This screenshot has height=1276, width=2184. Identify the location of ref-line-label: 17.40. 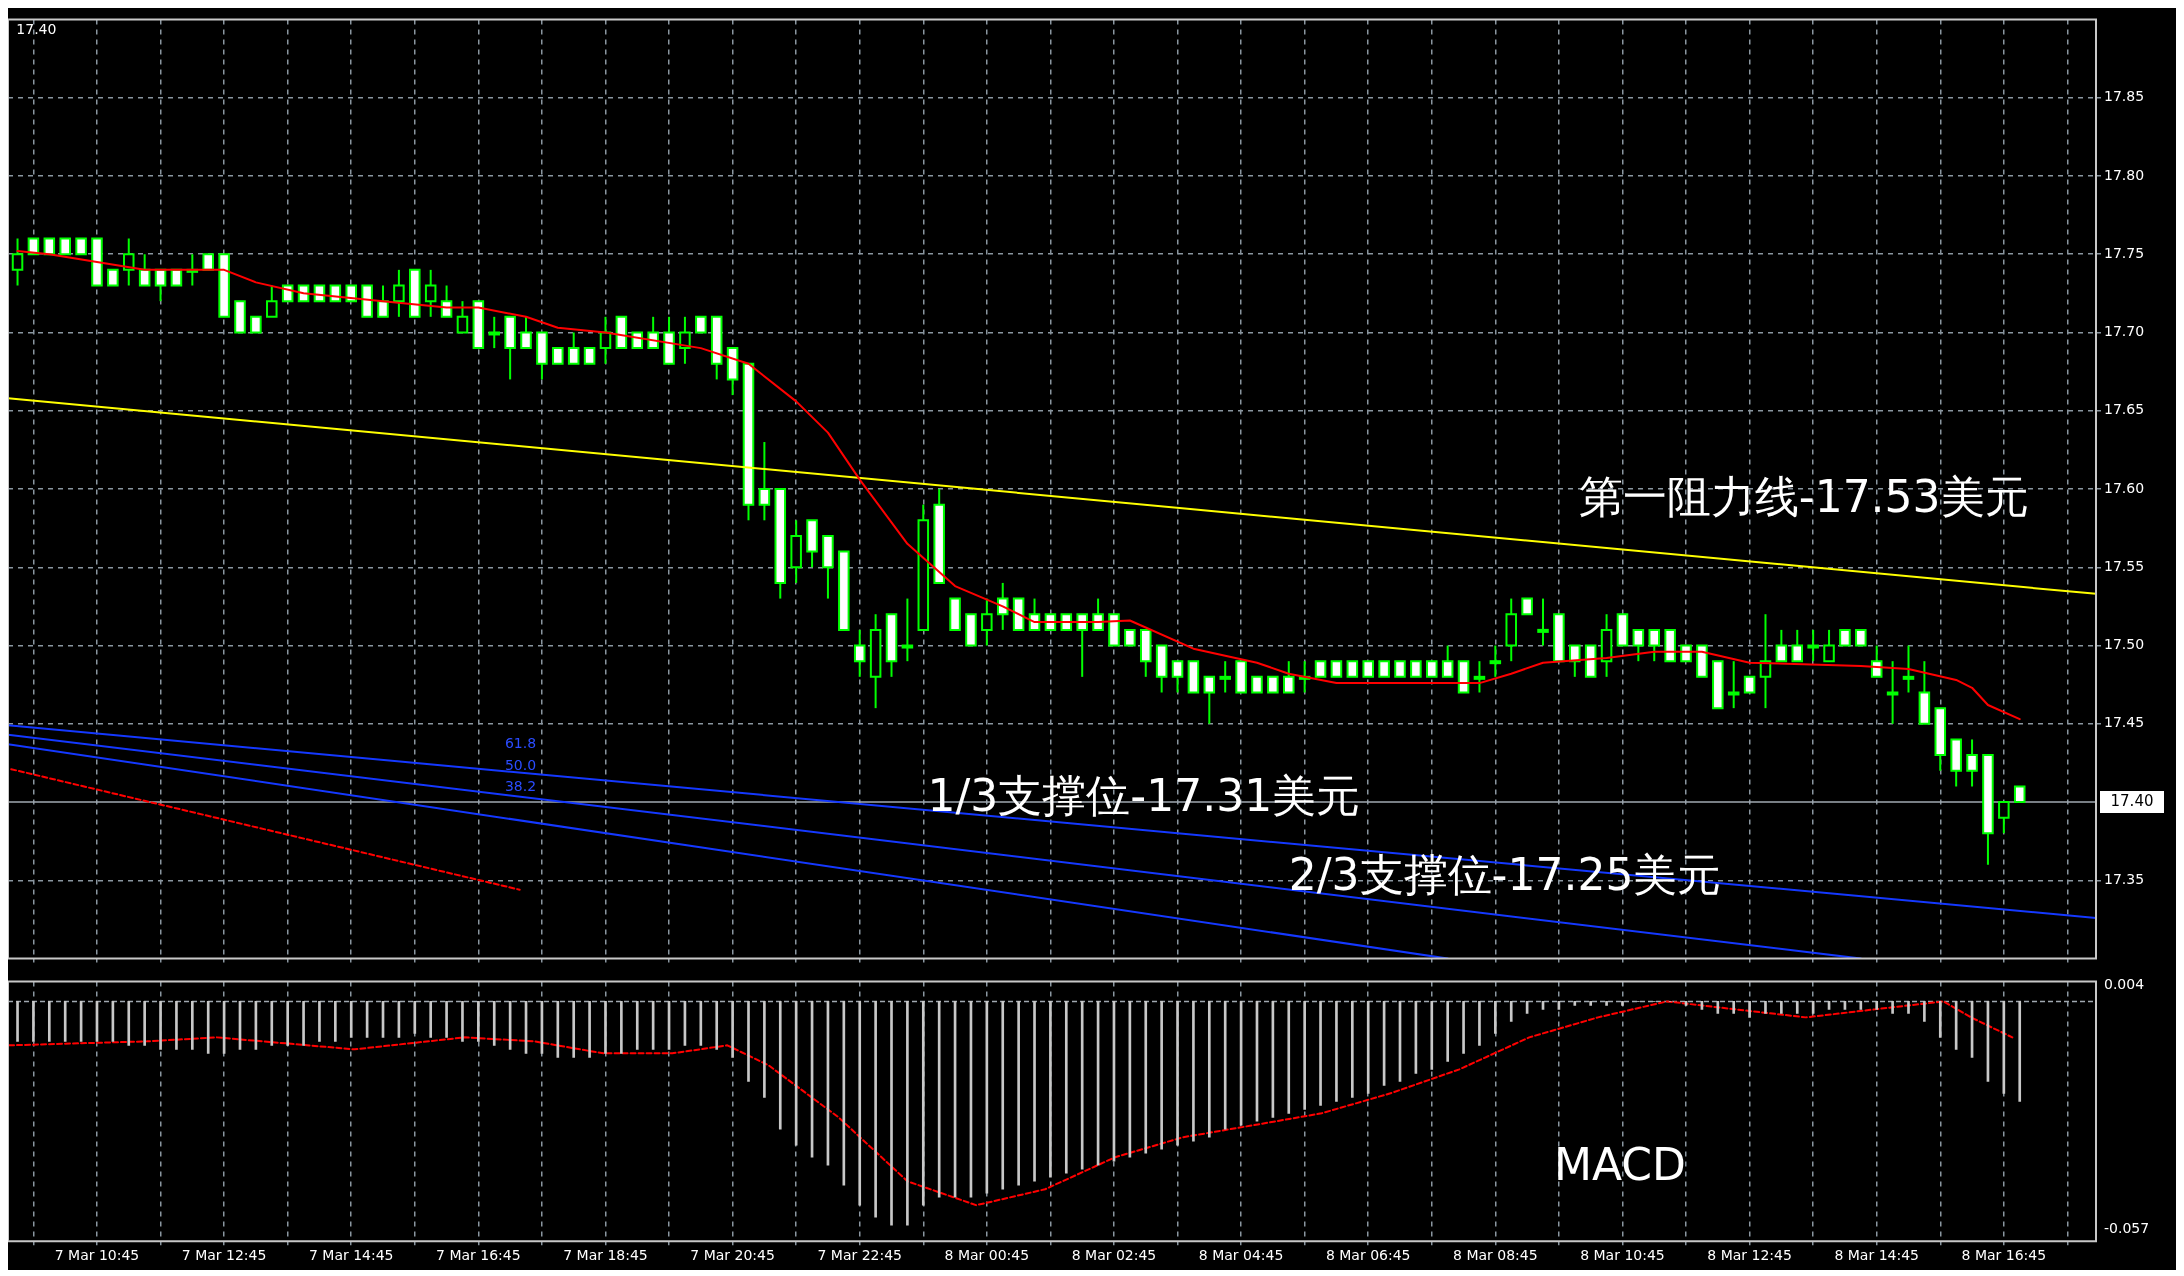
(2132, 800).